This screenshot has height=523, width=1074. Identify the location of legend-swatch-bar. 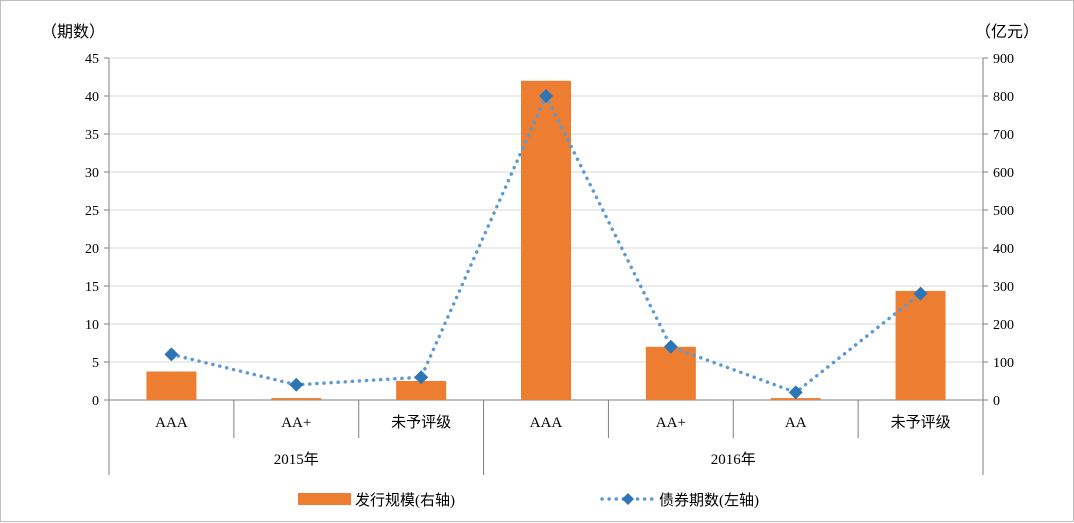
(324, 499).